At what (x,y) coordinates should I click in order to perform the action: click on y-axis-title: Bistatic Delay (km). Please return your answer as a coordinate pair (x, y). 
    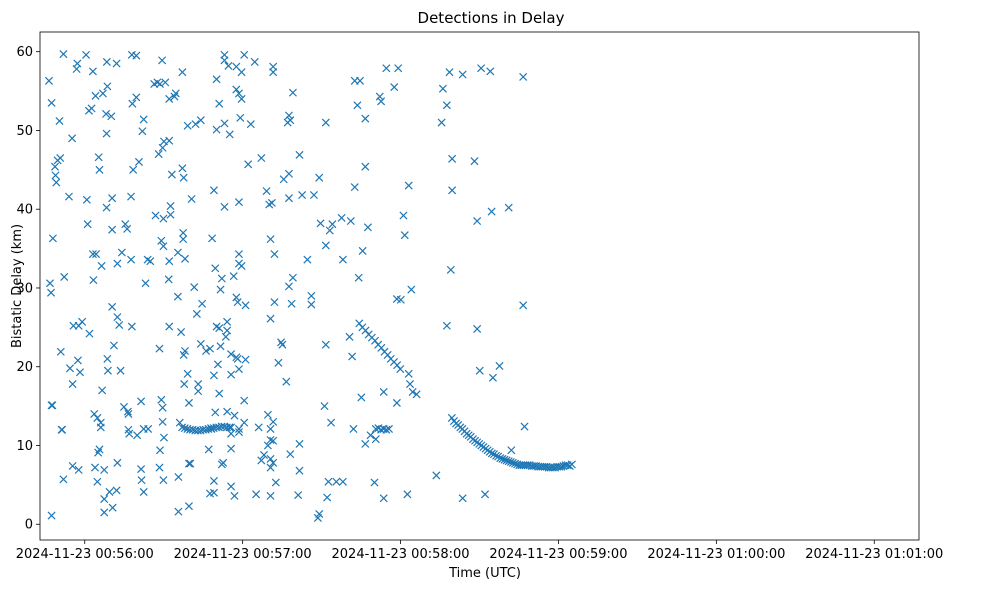
    Looking at the image, I should click on (17, 286).